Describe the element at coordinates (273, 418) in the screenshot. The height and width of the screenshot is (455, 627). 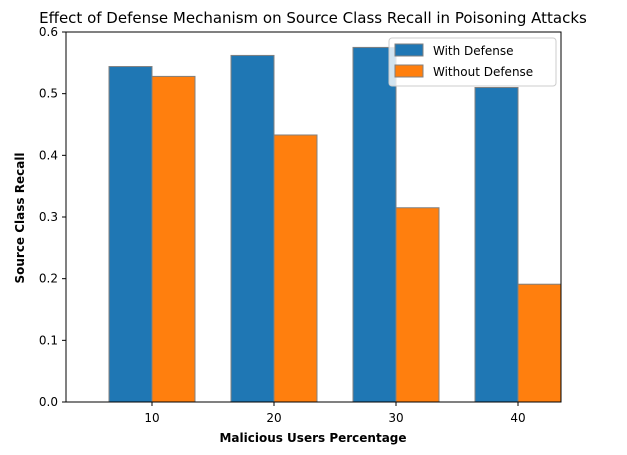
I see `x-tick-label: 20` at that location.